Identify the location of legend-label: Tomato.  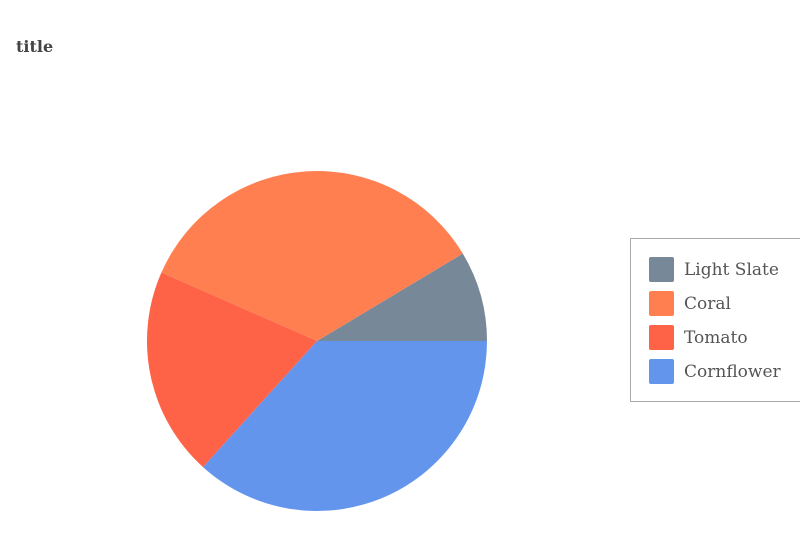
(716, 337).